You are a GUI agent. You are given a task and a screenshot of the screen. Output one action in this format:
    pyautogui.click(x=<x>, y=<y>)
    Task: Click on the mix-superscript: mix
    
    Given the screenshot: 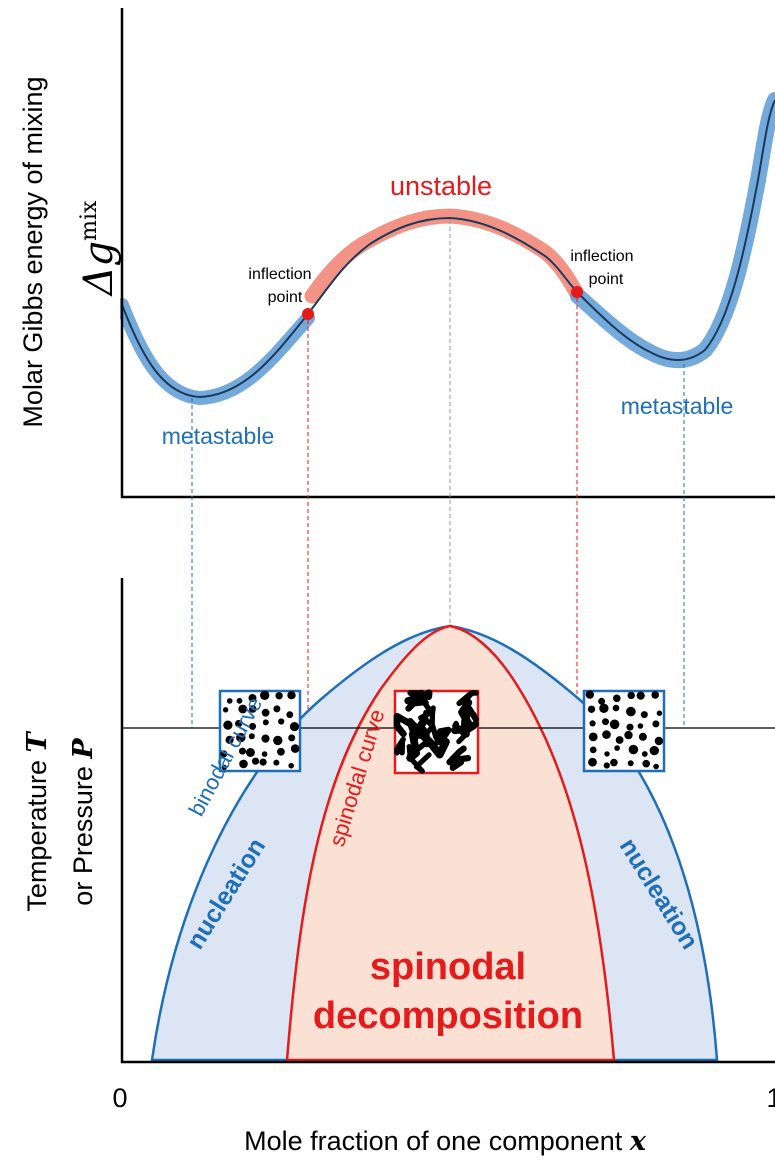 What is the action you would take?
    pyautogui.click(x=89, y=220)
    